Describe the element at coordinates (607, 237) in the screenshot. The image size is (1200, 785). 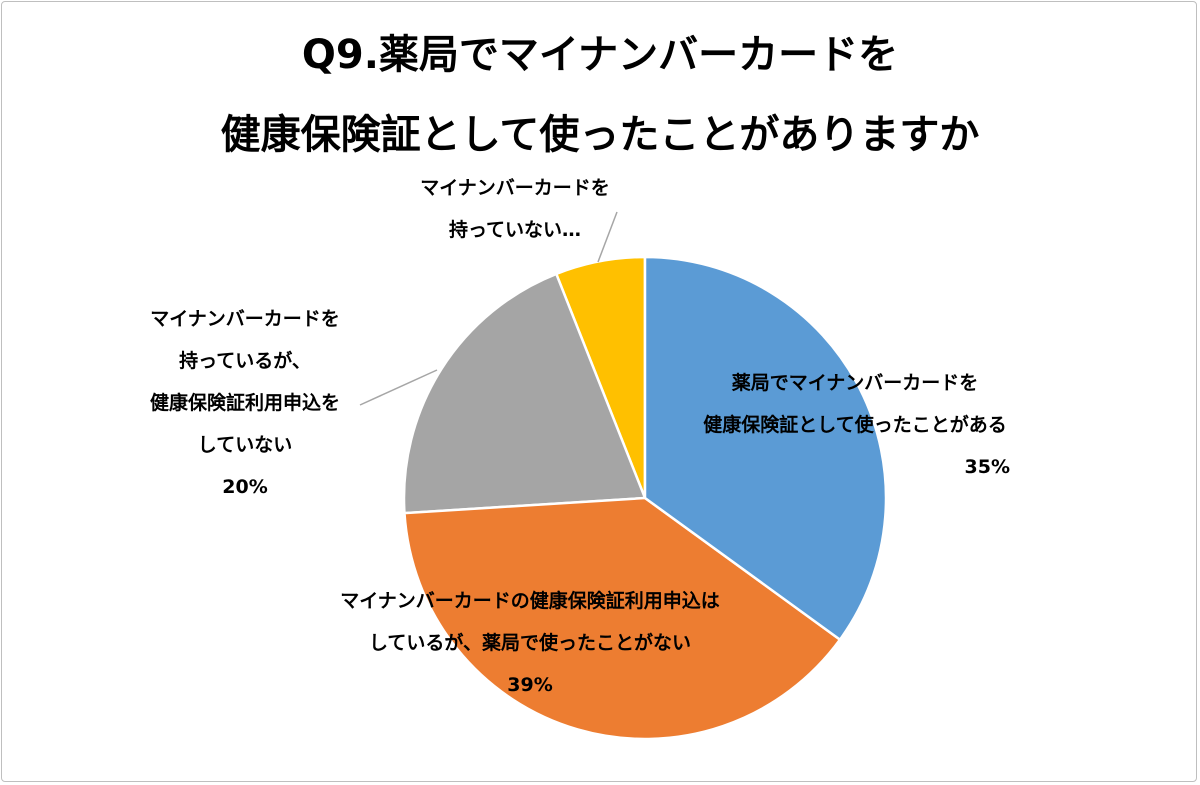
I see `leader-line-no-card` at that location.